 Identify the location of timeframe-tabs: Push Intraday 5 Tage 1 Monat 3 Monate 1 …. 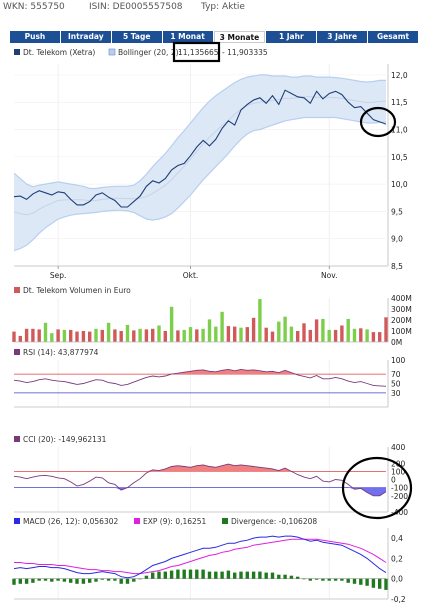
(214, 37).